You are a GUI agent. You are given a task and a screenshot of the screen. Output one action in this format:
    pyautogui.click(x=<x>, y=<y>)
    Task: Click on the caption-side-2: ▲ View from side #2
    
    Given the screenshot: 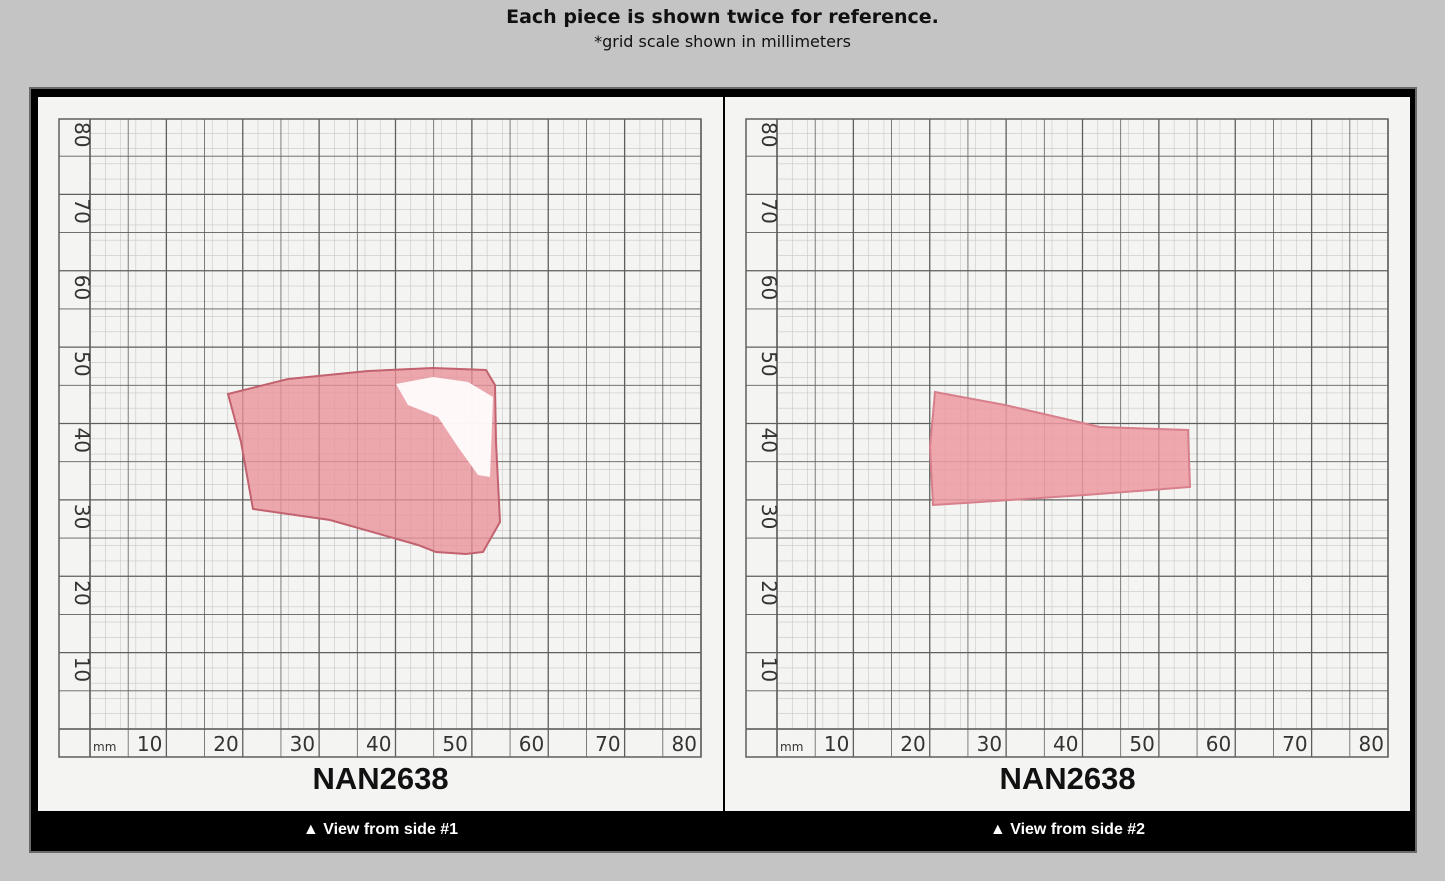 What is the action you would take?
    pyautogui.click(x=1067, y=829)
    